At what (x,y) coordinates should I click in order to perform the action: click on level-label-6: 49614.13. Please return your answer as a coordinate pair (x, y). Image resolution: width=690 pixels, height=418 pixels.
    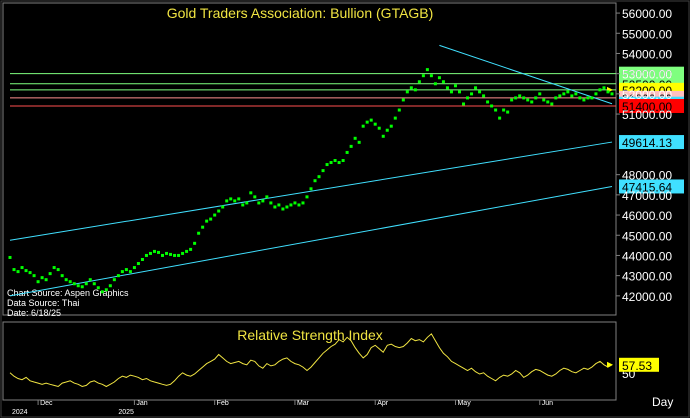
    Looking at the image, I should click on (651, 142).